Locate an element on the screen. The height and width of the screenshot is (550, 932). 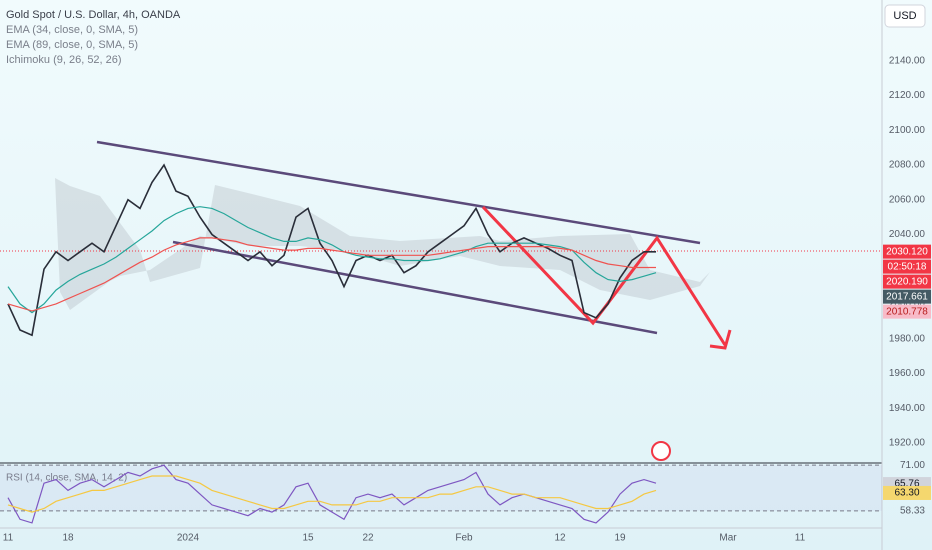
x-tick-label: 22 is located at coordinates (368, 538).